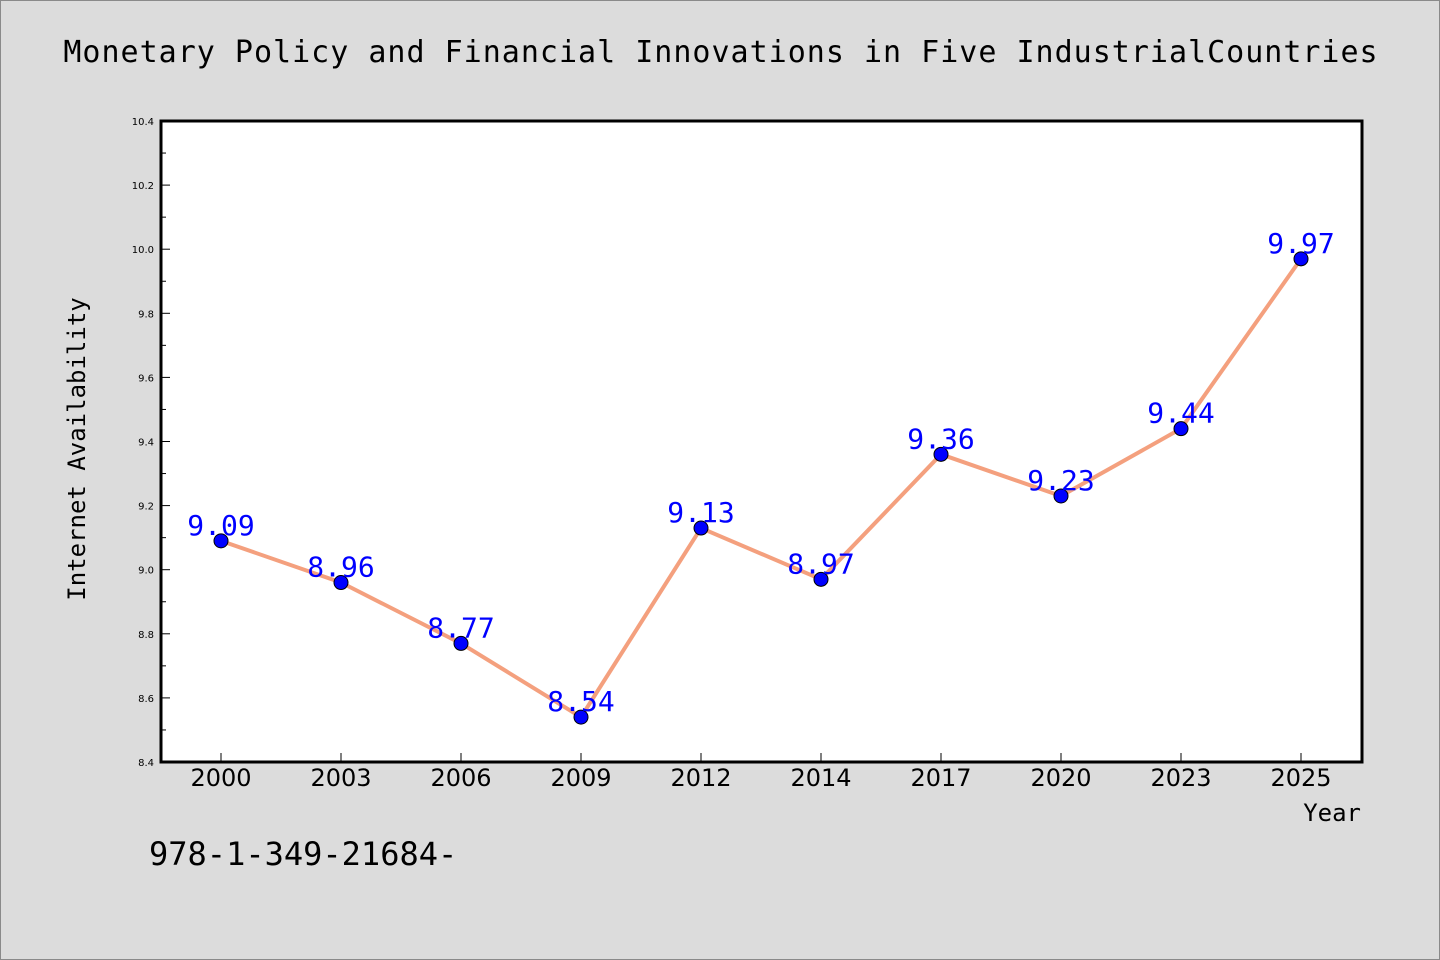 The width and height of the screenshot is (1440, 960). What do you see at coordinates (77, 448) in the screenshot?
I see `y-axis-label: Internet Availability` at bounding box center [77, 448].